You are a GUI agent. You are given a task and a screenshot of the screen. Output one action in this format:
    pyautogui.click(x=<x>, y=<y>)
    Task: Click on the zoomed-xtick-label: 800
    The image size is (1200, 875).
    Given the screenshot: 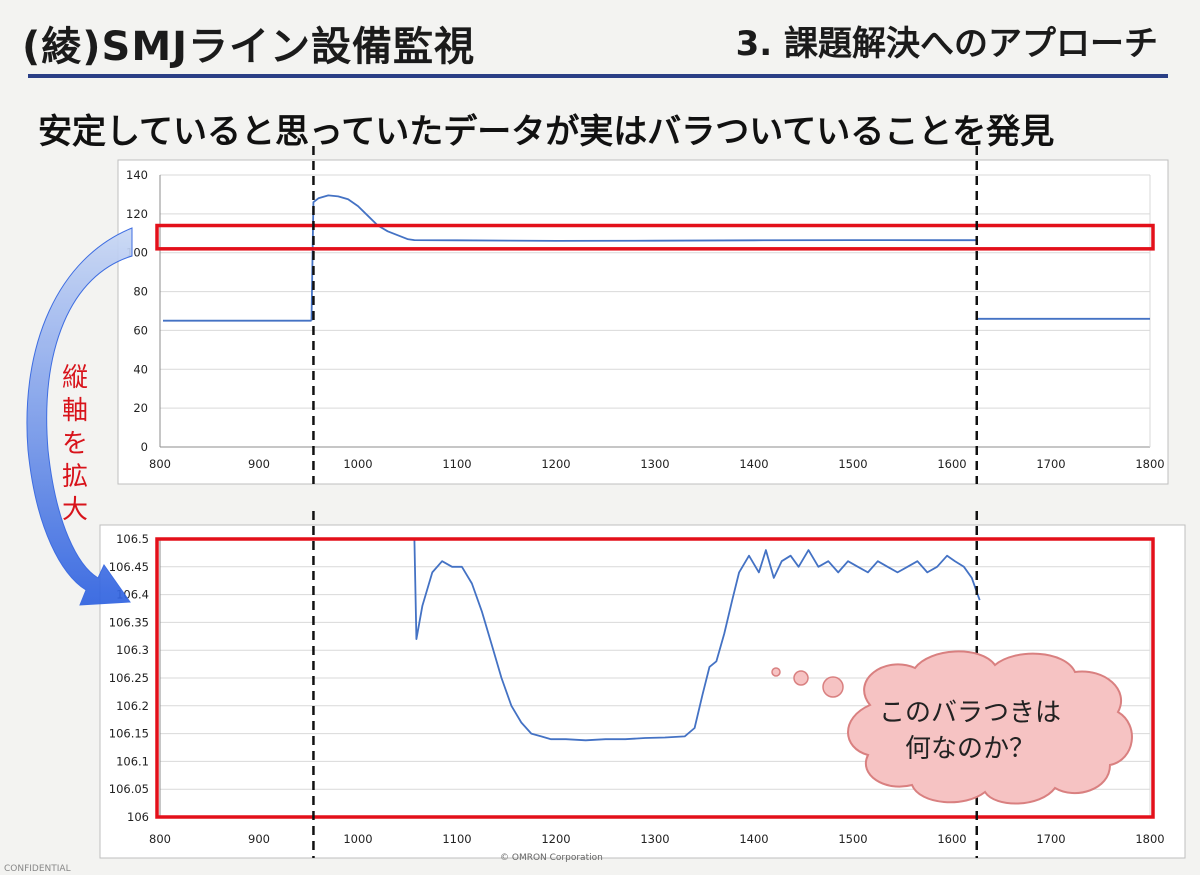 What is the action you would take?
    pyautogui.click(x=160, y=839)
    